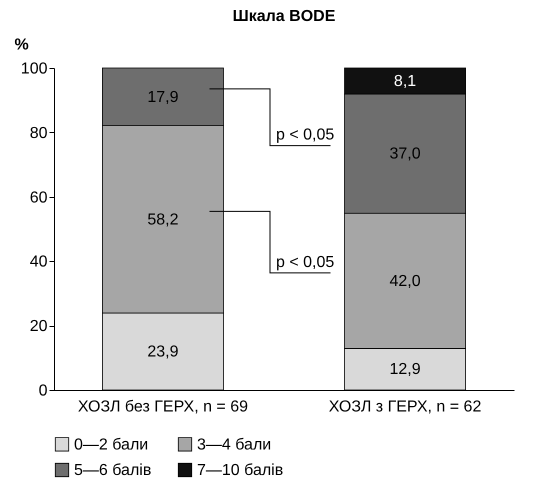  Describe the element at coordinates (39, 327) in the screenshot. I see `y-tick-label: 20` at that location.